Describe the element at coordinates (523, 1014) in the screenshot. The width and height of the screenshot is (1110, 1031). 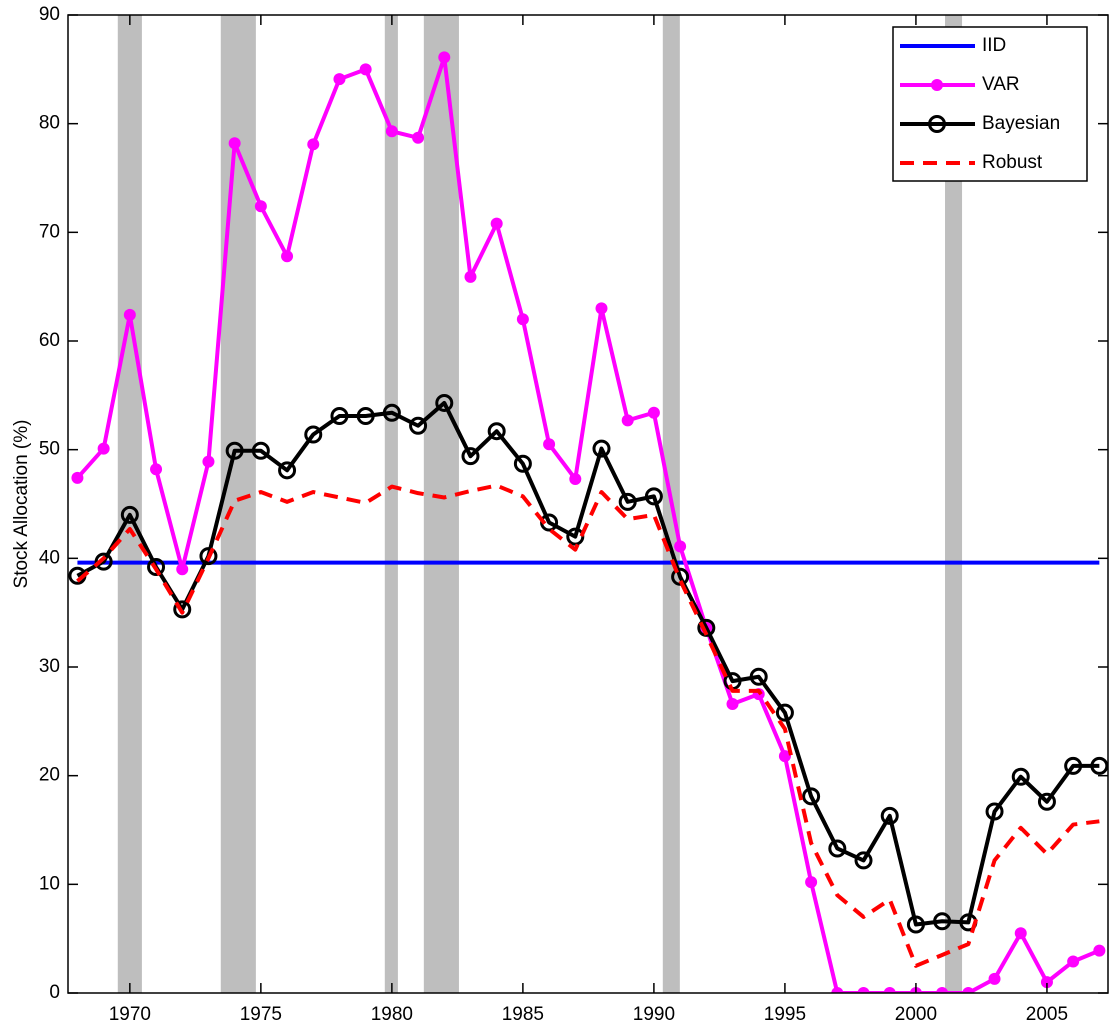
I see `x-tick-label: 1985` at that location.